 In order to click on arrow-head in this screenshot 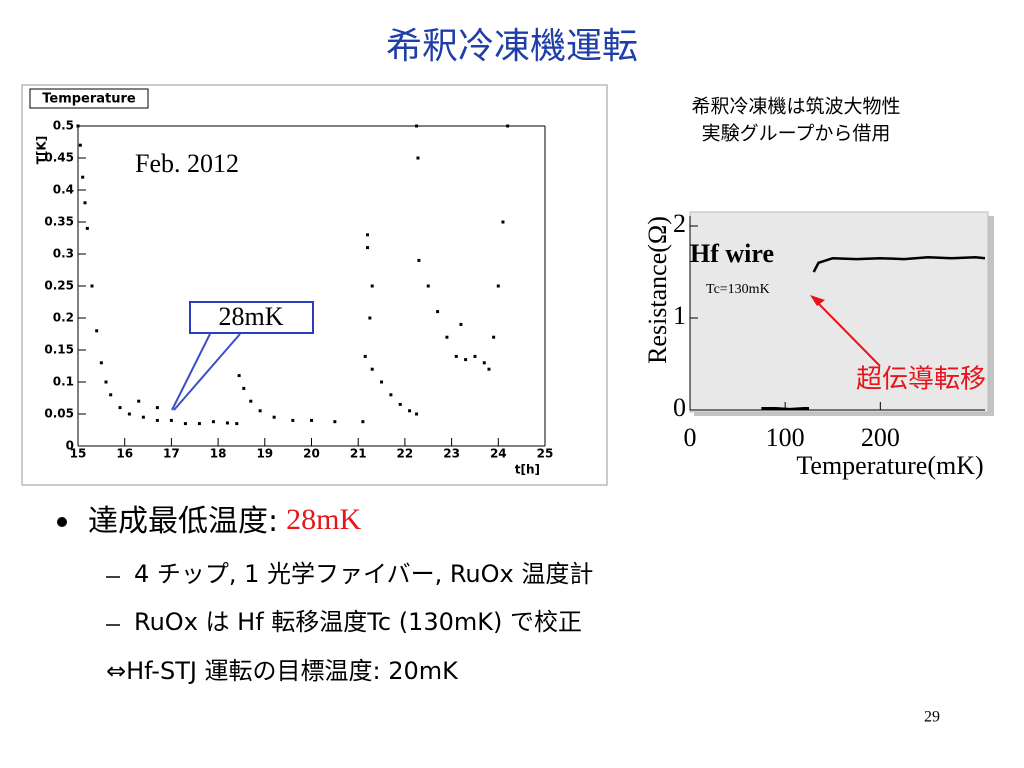, I will do `click(817, 300)`.